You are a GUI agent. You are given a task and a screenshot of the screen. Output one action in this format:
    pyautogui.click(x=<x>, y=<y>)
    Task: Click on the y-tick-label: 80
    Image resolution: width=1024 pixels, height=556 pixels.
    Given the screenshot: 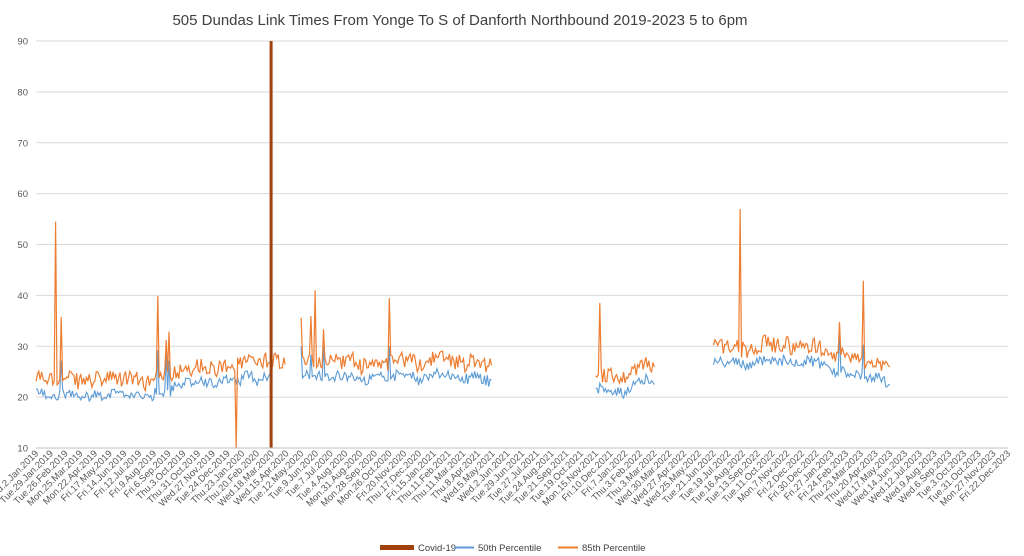 What is the action you would take?
    pyautogui.click(x=22, y=92)
    